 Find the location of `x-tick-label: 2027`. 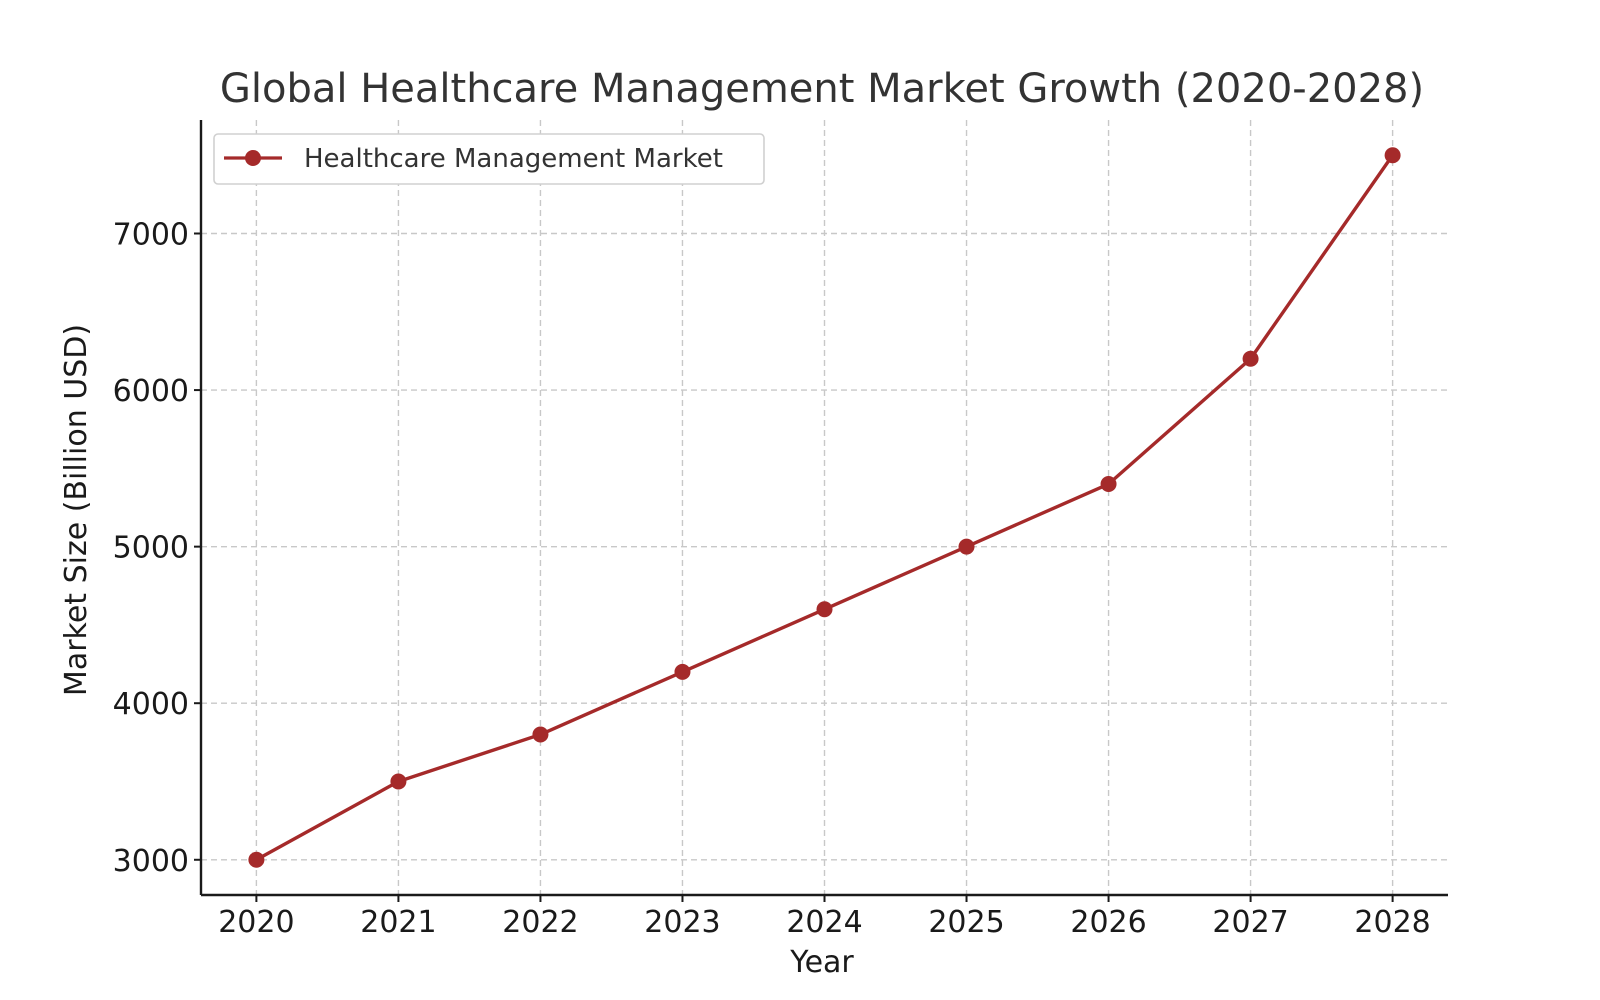

x-tick-label: 2027 is located at coordinates (1250, 922).